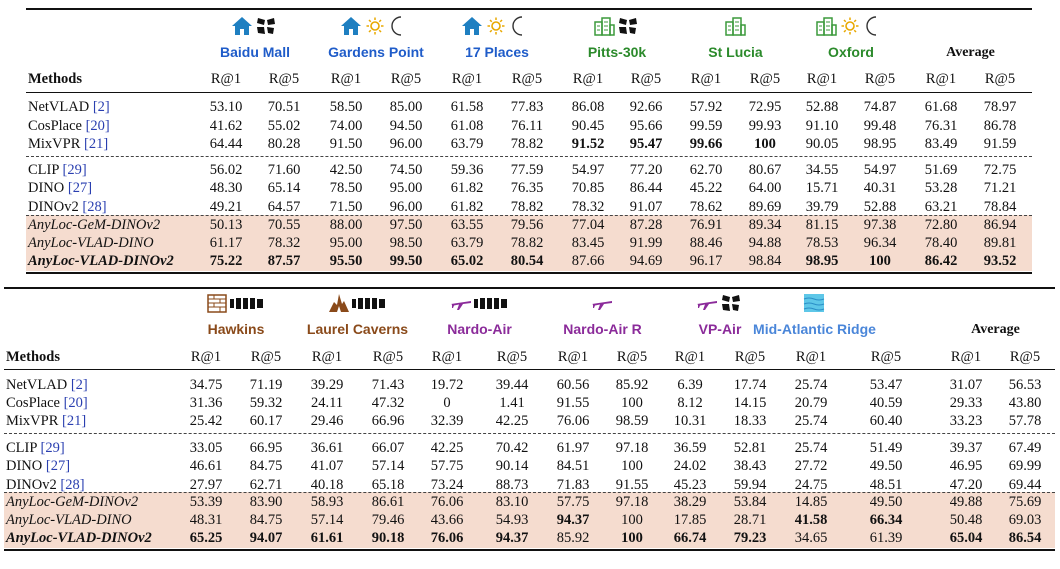 The height and width of the screenshot is (569, 1060). I want to click on table2-method-name: MixVPR [21], so click(46, 421).